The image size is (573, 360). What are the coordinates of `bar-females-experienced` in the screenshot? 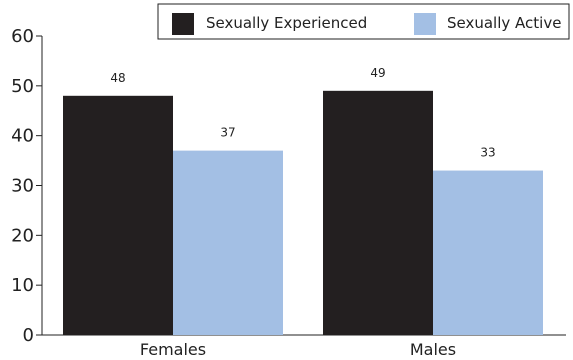 It's located at (118, 215).